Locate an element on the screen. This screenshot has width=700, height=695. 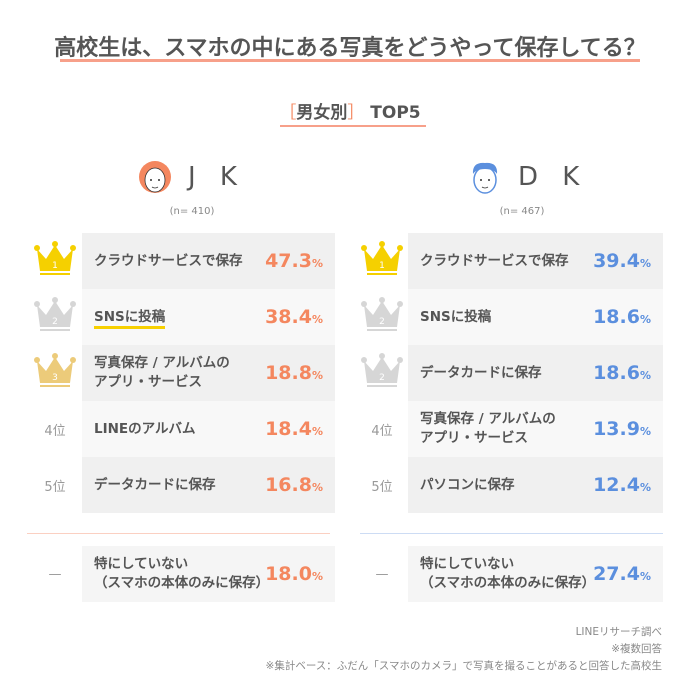
table-row: クラウドサービスで保存 47.3% is located at coordinates (208, 261).